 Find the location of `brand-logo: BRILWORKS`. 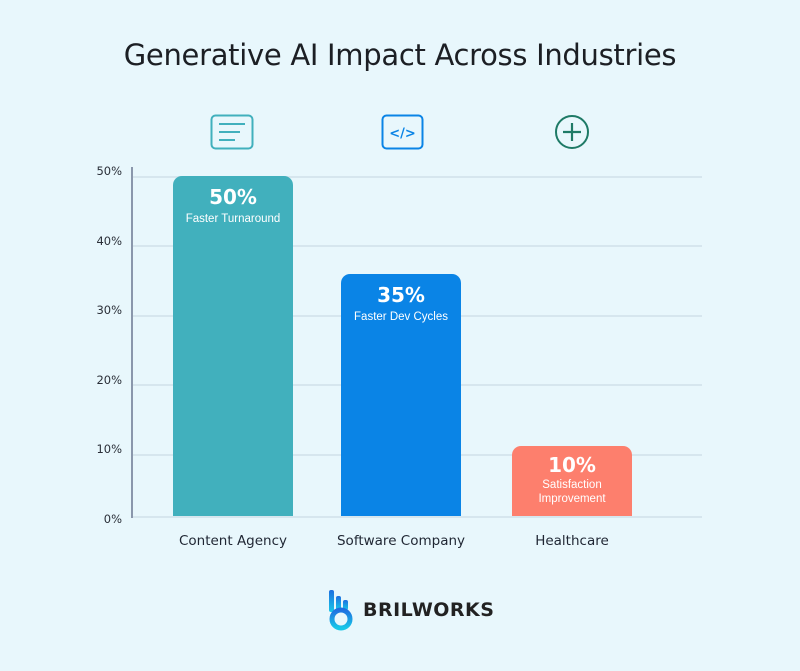

brand-logo: BRILWORKS is located at coordinates (410, 610).